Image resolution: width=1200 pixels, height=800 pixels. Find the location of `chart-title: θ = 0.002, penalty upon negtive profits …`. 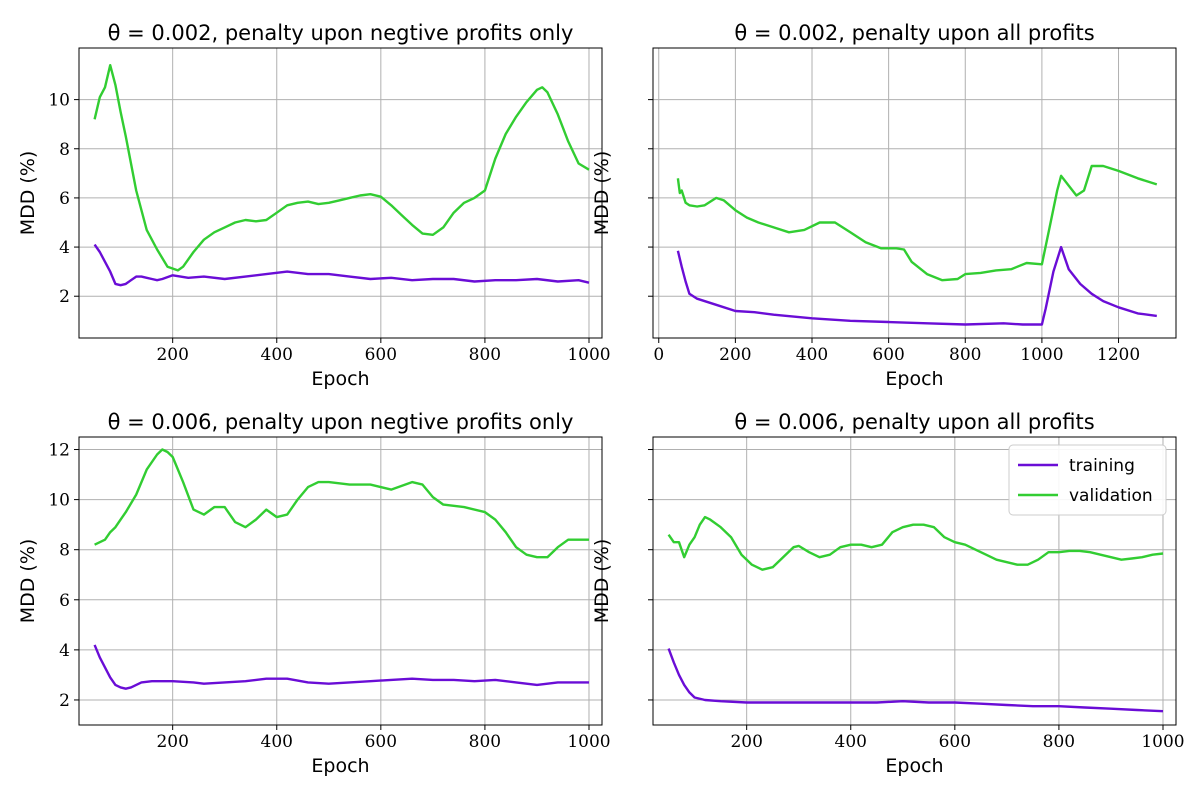

chart-title: θ = 0.002, penalty upon negtive profits … is located at coordinates (341, 33).